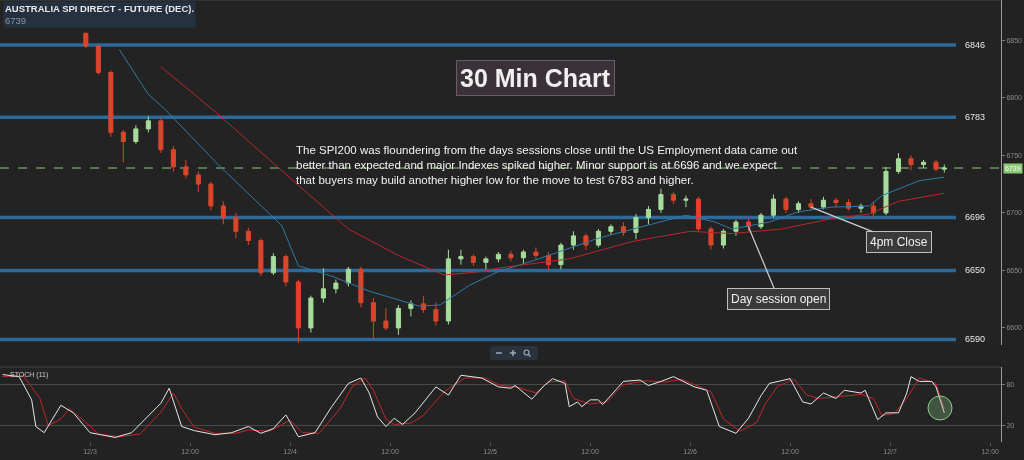 The width and height of the screenshot is (1024, 460). I want to click on annotation: 30 Min Chart, so click(535, 78).